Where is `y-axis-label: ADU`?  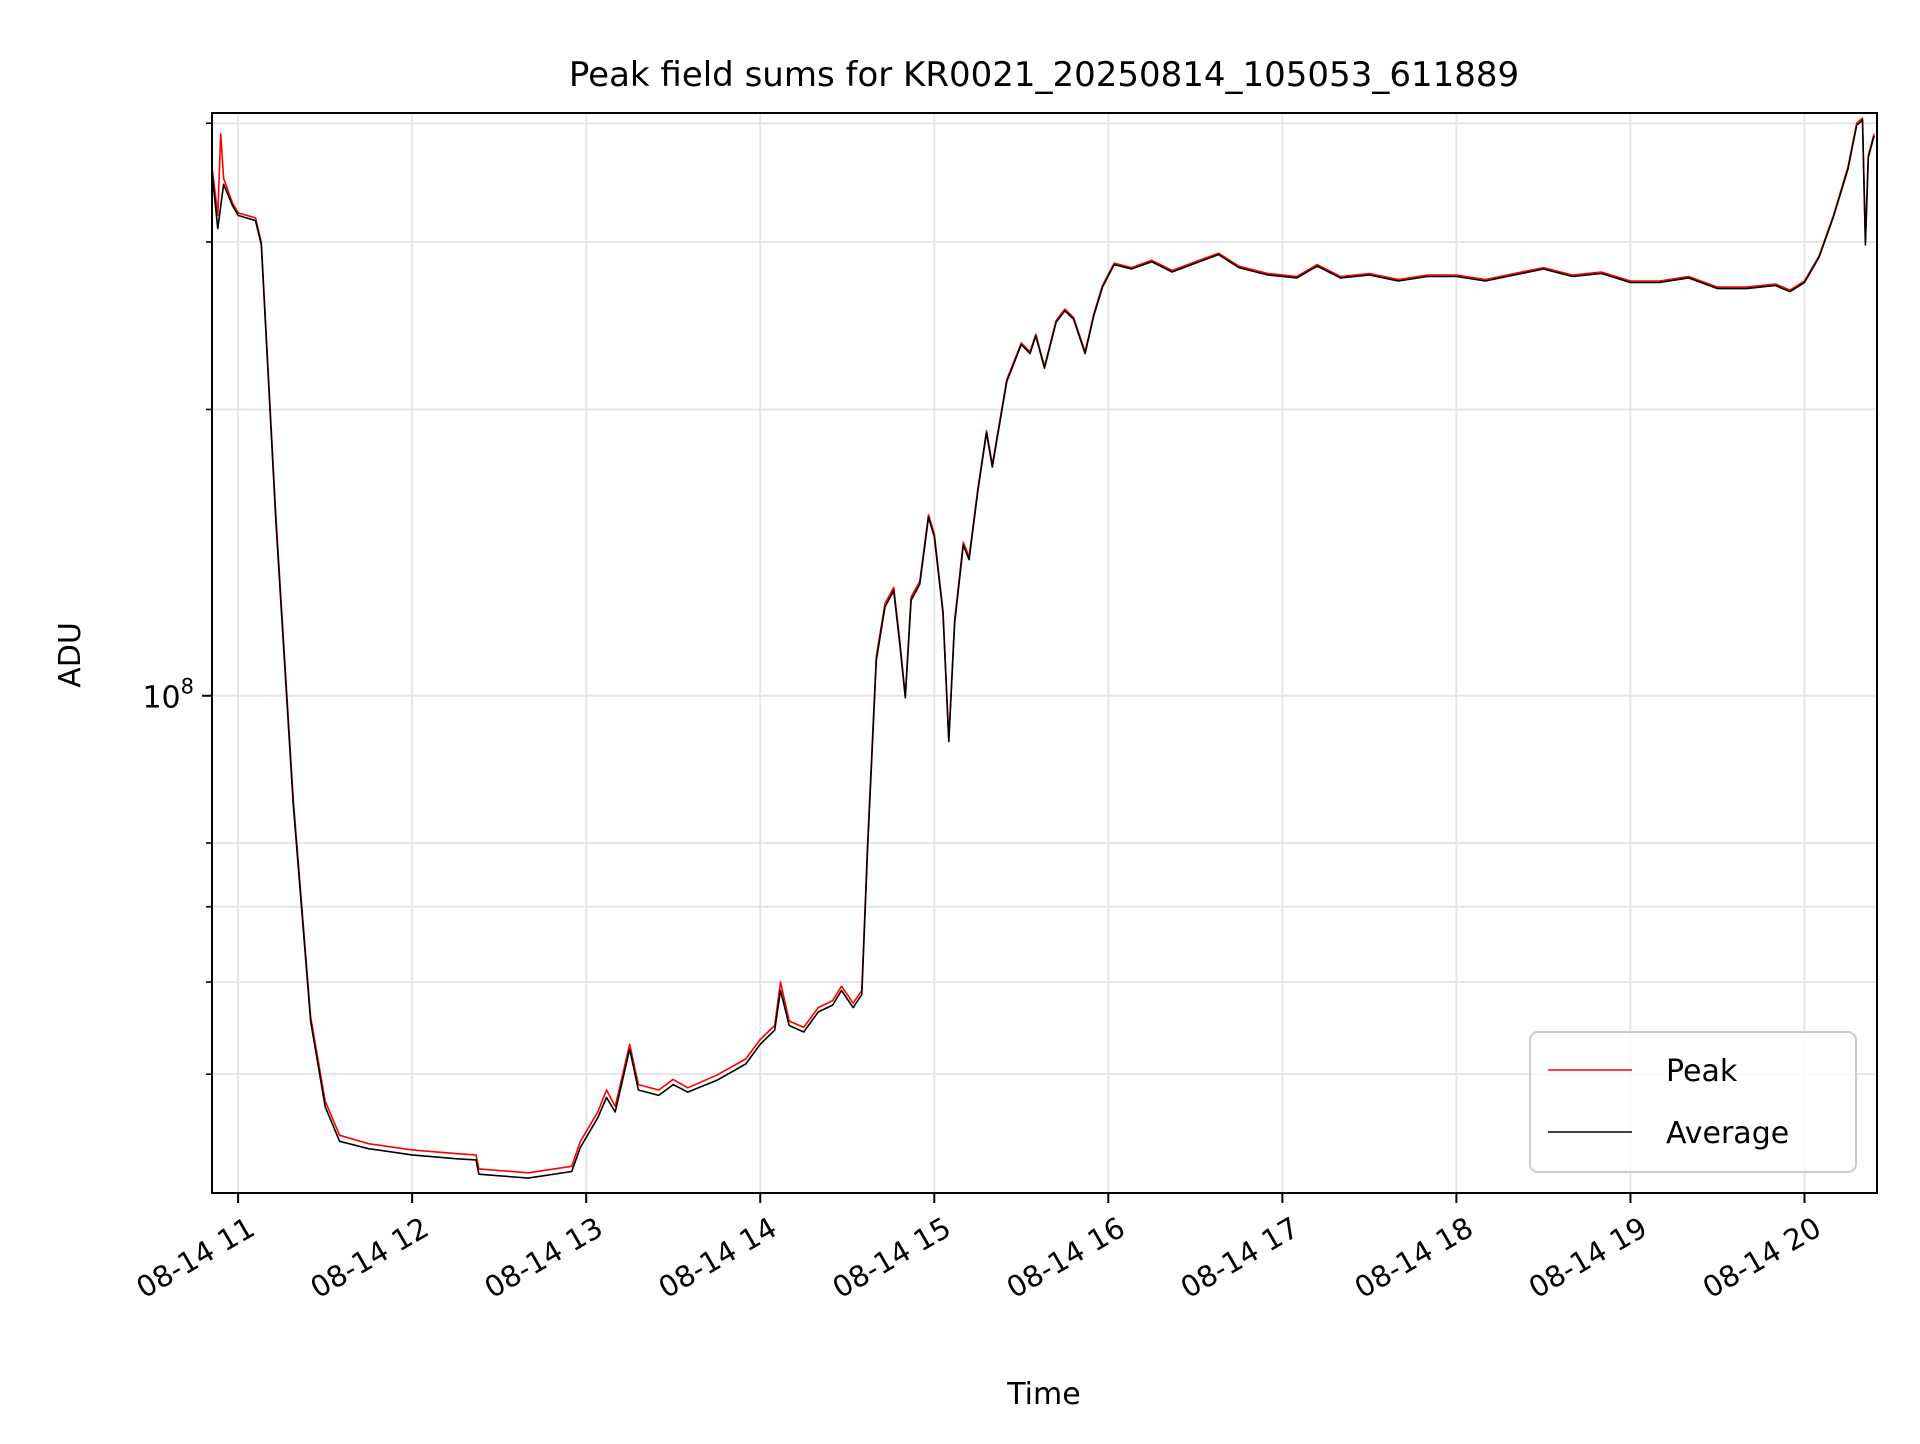 y-axis-label: ADU is located at coordinates (70, 655).